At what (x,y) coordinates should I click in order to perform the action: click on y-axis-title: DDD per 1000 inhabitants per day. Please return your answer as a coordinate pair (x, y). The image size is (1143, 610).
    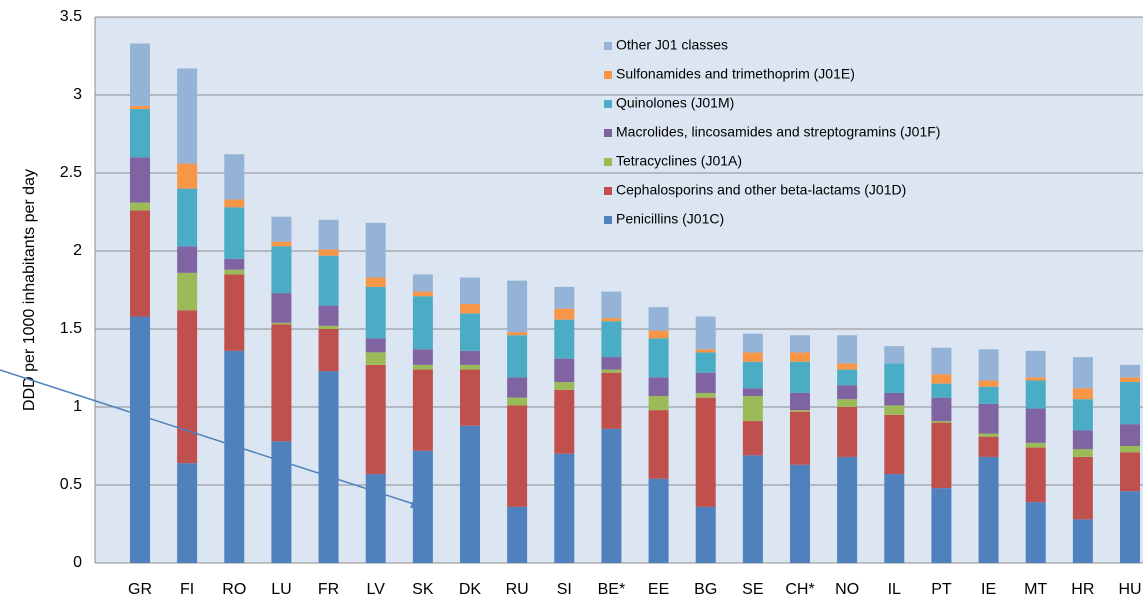
    Looking at the image, I should click on (29, 290).